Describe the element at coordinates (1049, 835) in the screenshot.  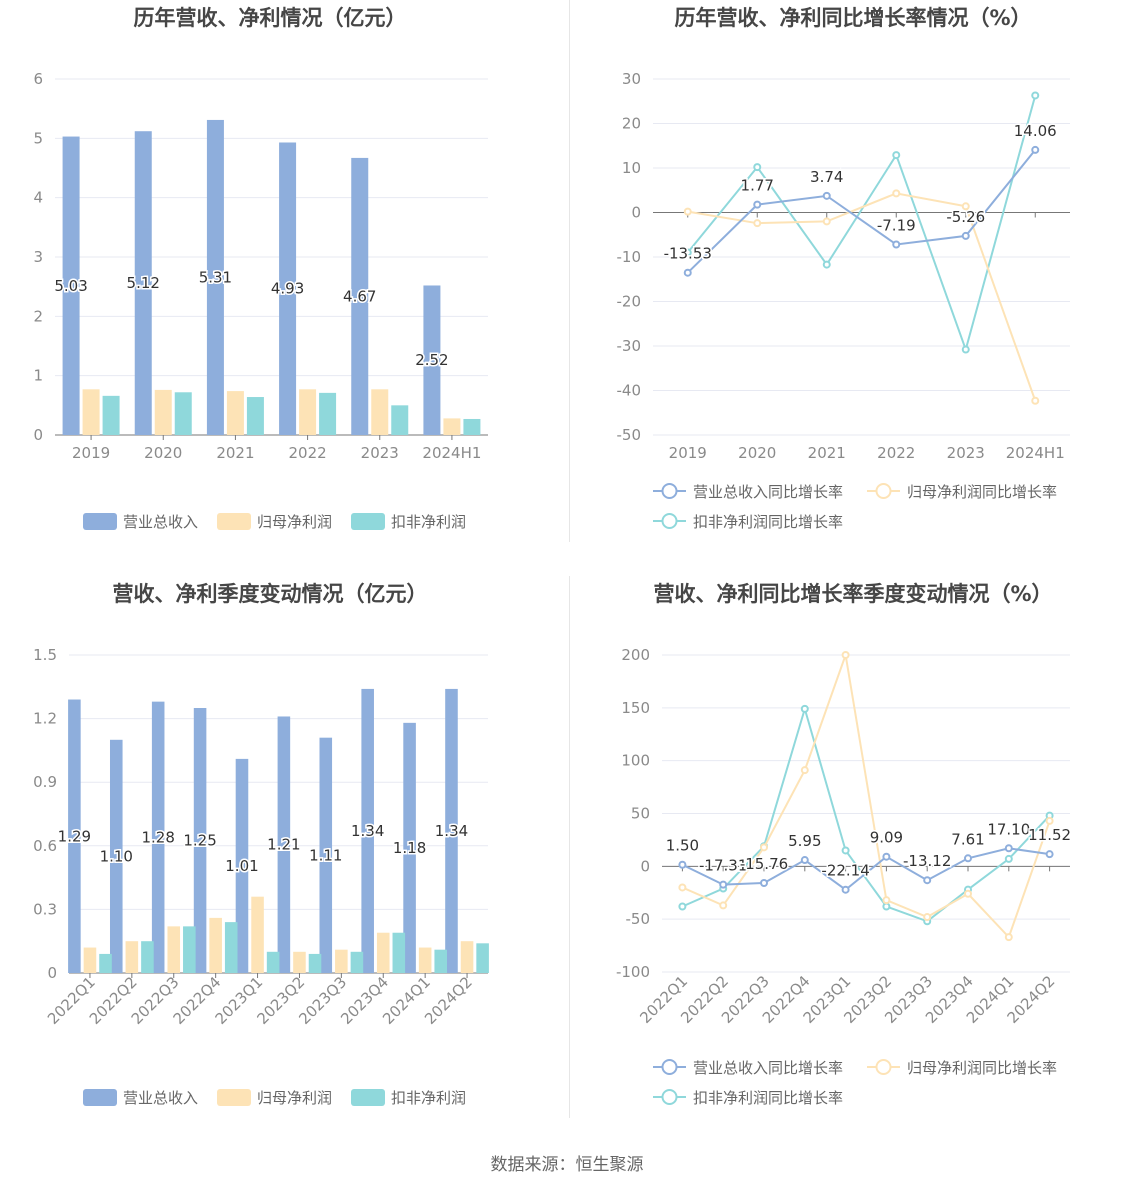
I see `data-label: 11.52` at that location.